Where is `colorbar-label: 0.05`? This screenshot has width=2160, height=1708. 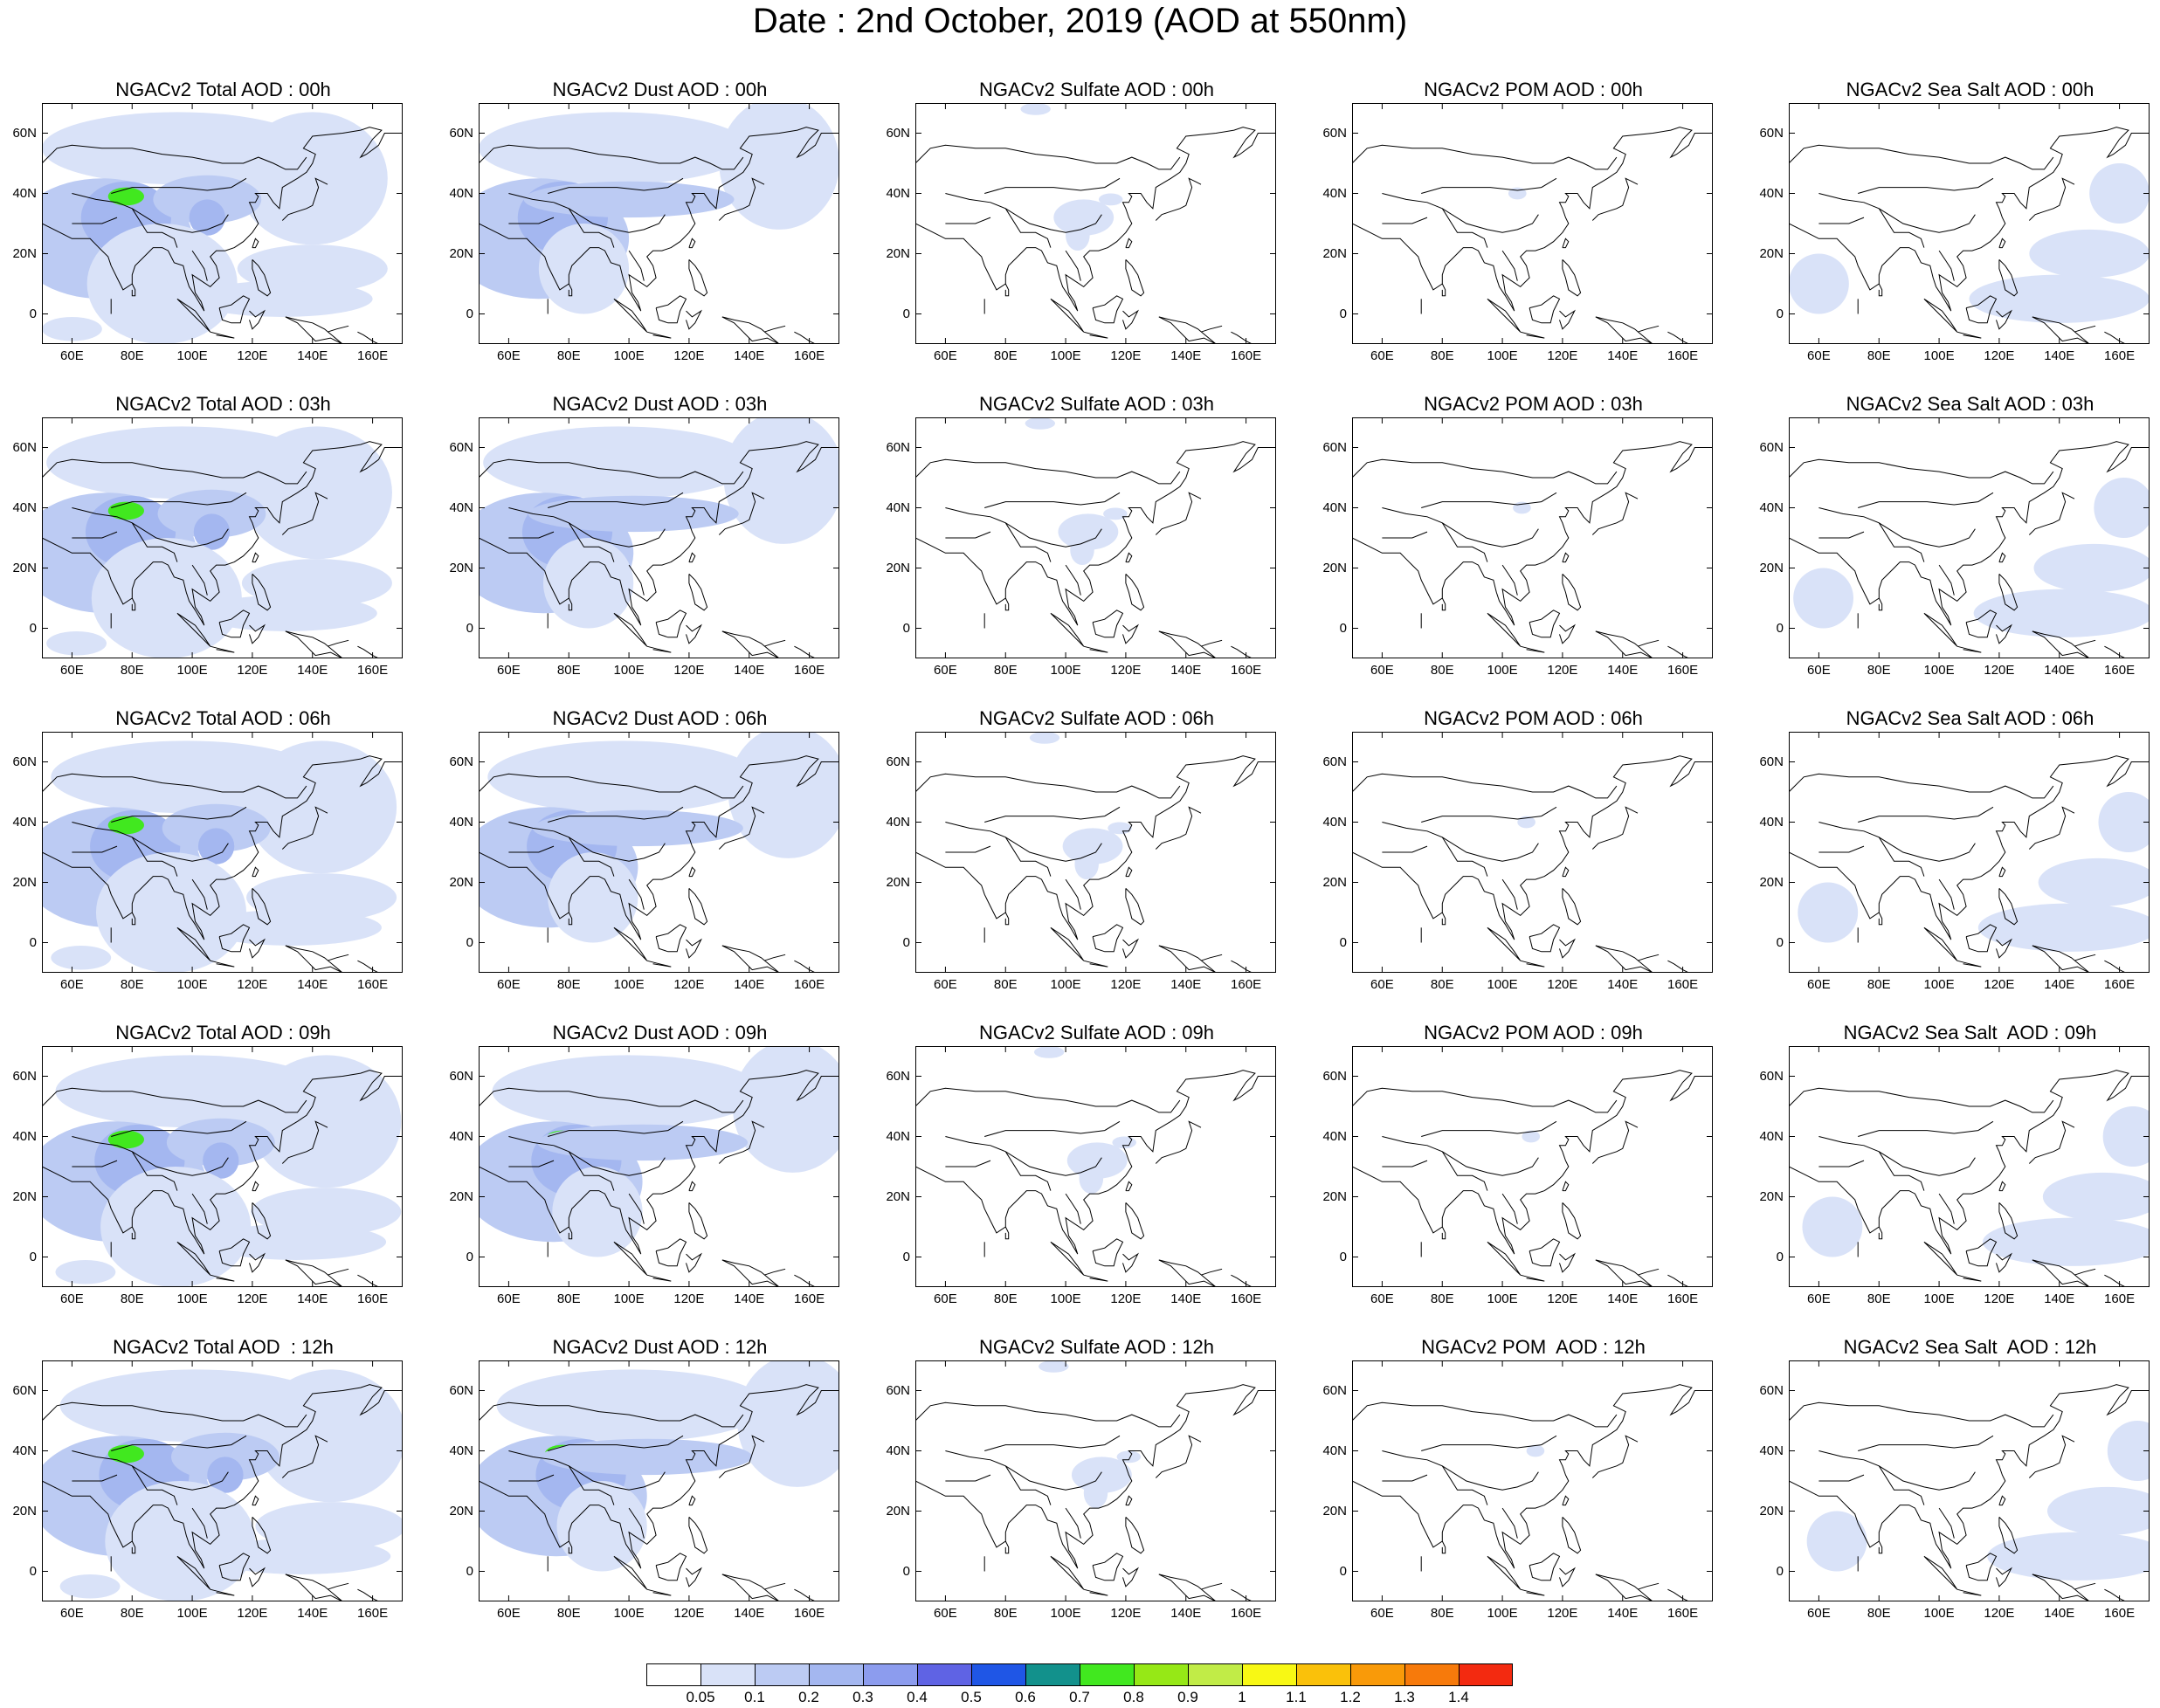 colorbar-label: 0.05 is located at coordinates (700, 1697).